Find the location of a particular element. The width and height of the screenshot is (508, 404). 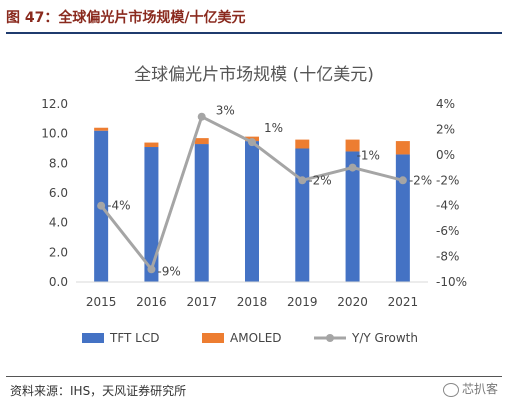

yoy-data-label: -9% is located at coordinates (168, 271).